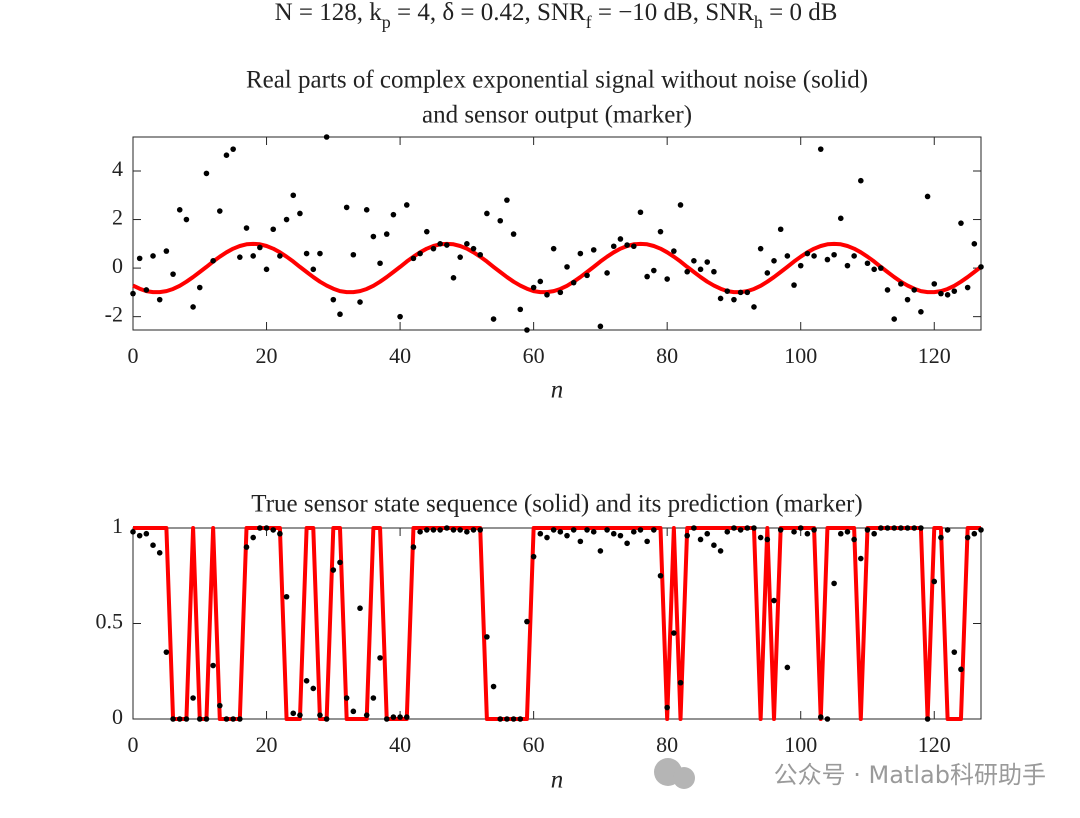 Image resolution: width=1080 pixels, height=818 pixels. What do you see at coordinates (800, 744) in the screenshot?
I see `x-tick-label: 100` at bounding box center [800, 744].